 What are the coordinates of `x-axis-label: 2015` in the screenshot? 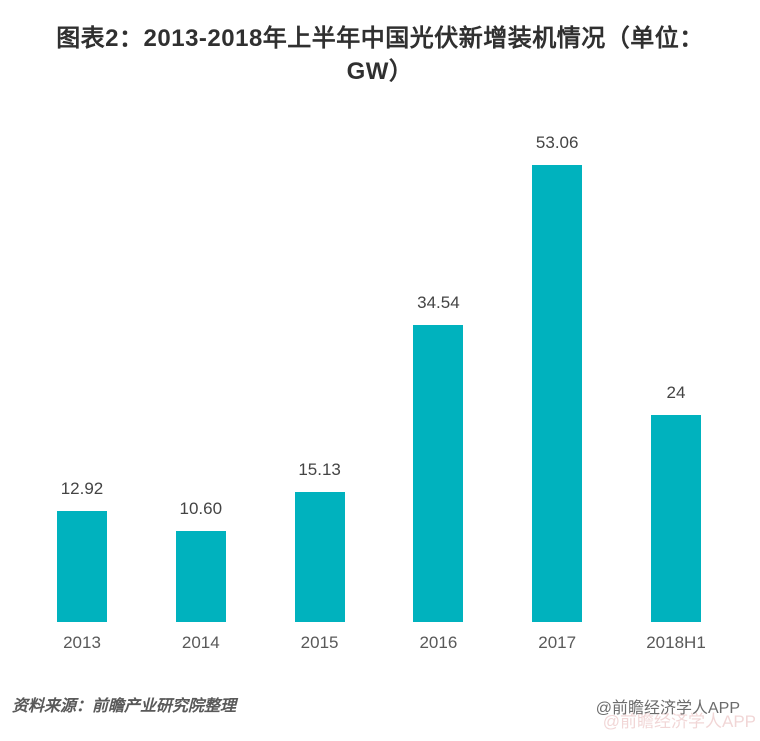 It's located at (319, 642).